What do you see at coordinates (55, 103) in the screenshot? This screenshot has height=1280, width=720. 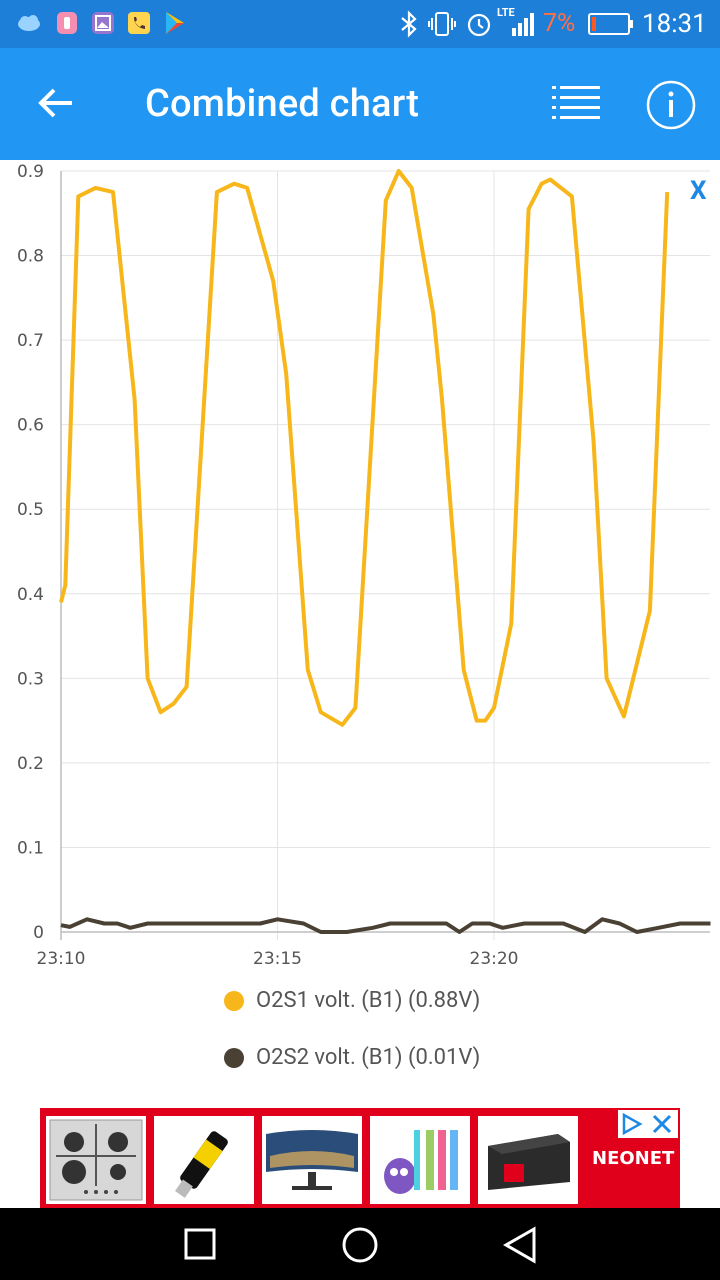 I see `back-arrow-icon` at bounding box center [55, 103].